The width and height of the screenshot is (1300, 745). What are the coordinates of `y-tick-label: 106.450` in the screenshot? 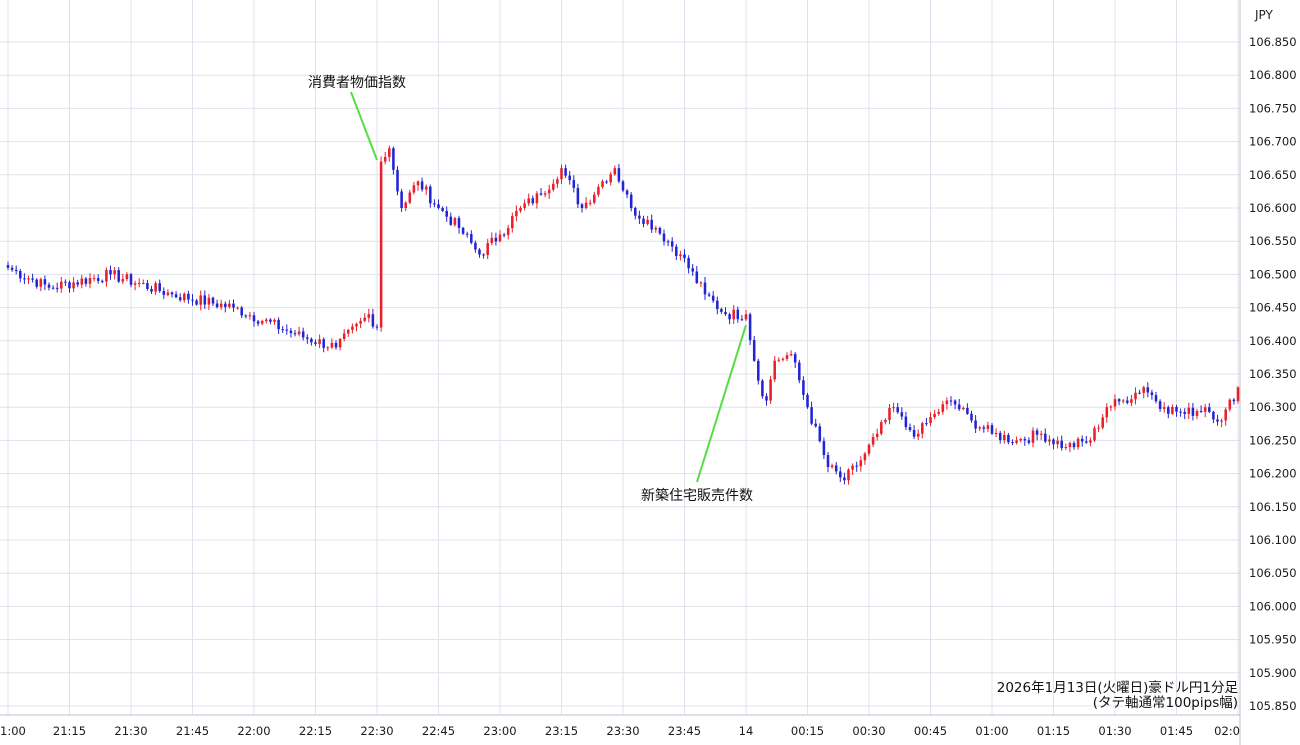 It's located at (1273, 308).